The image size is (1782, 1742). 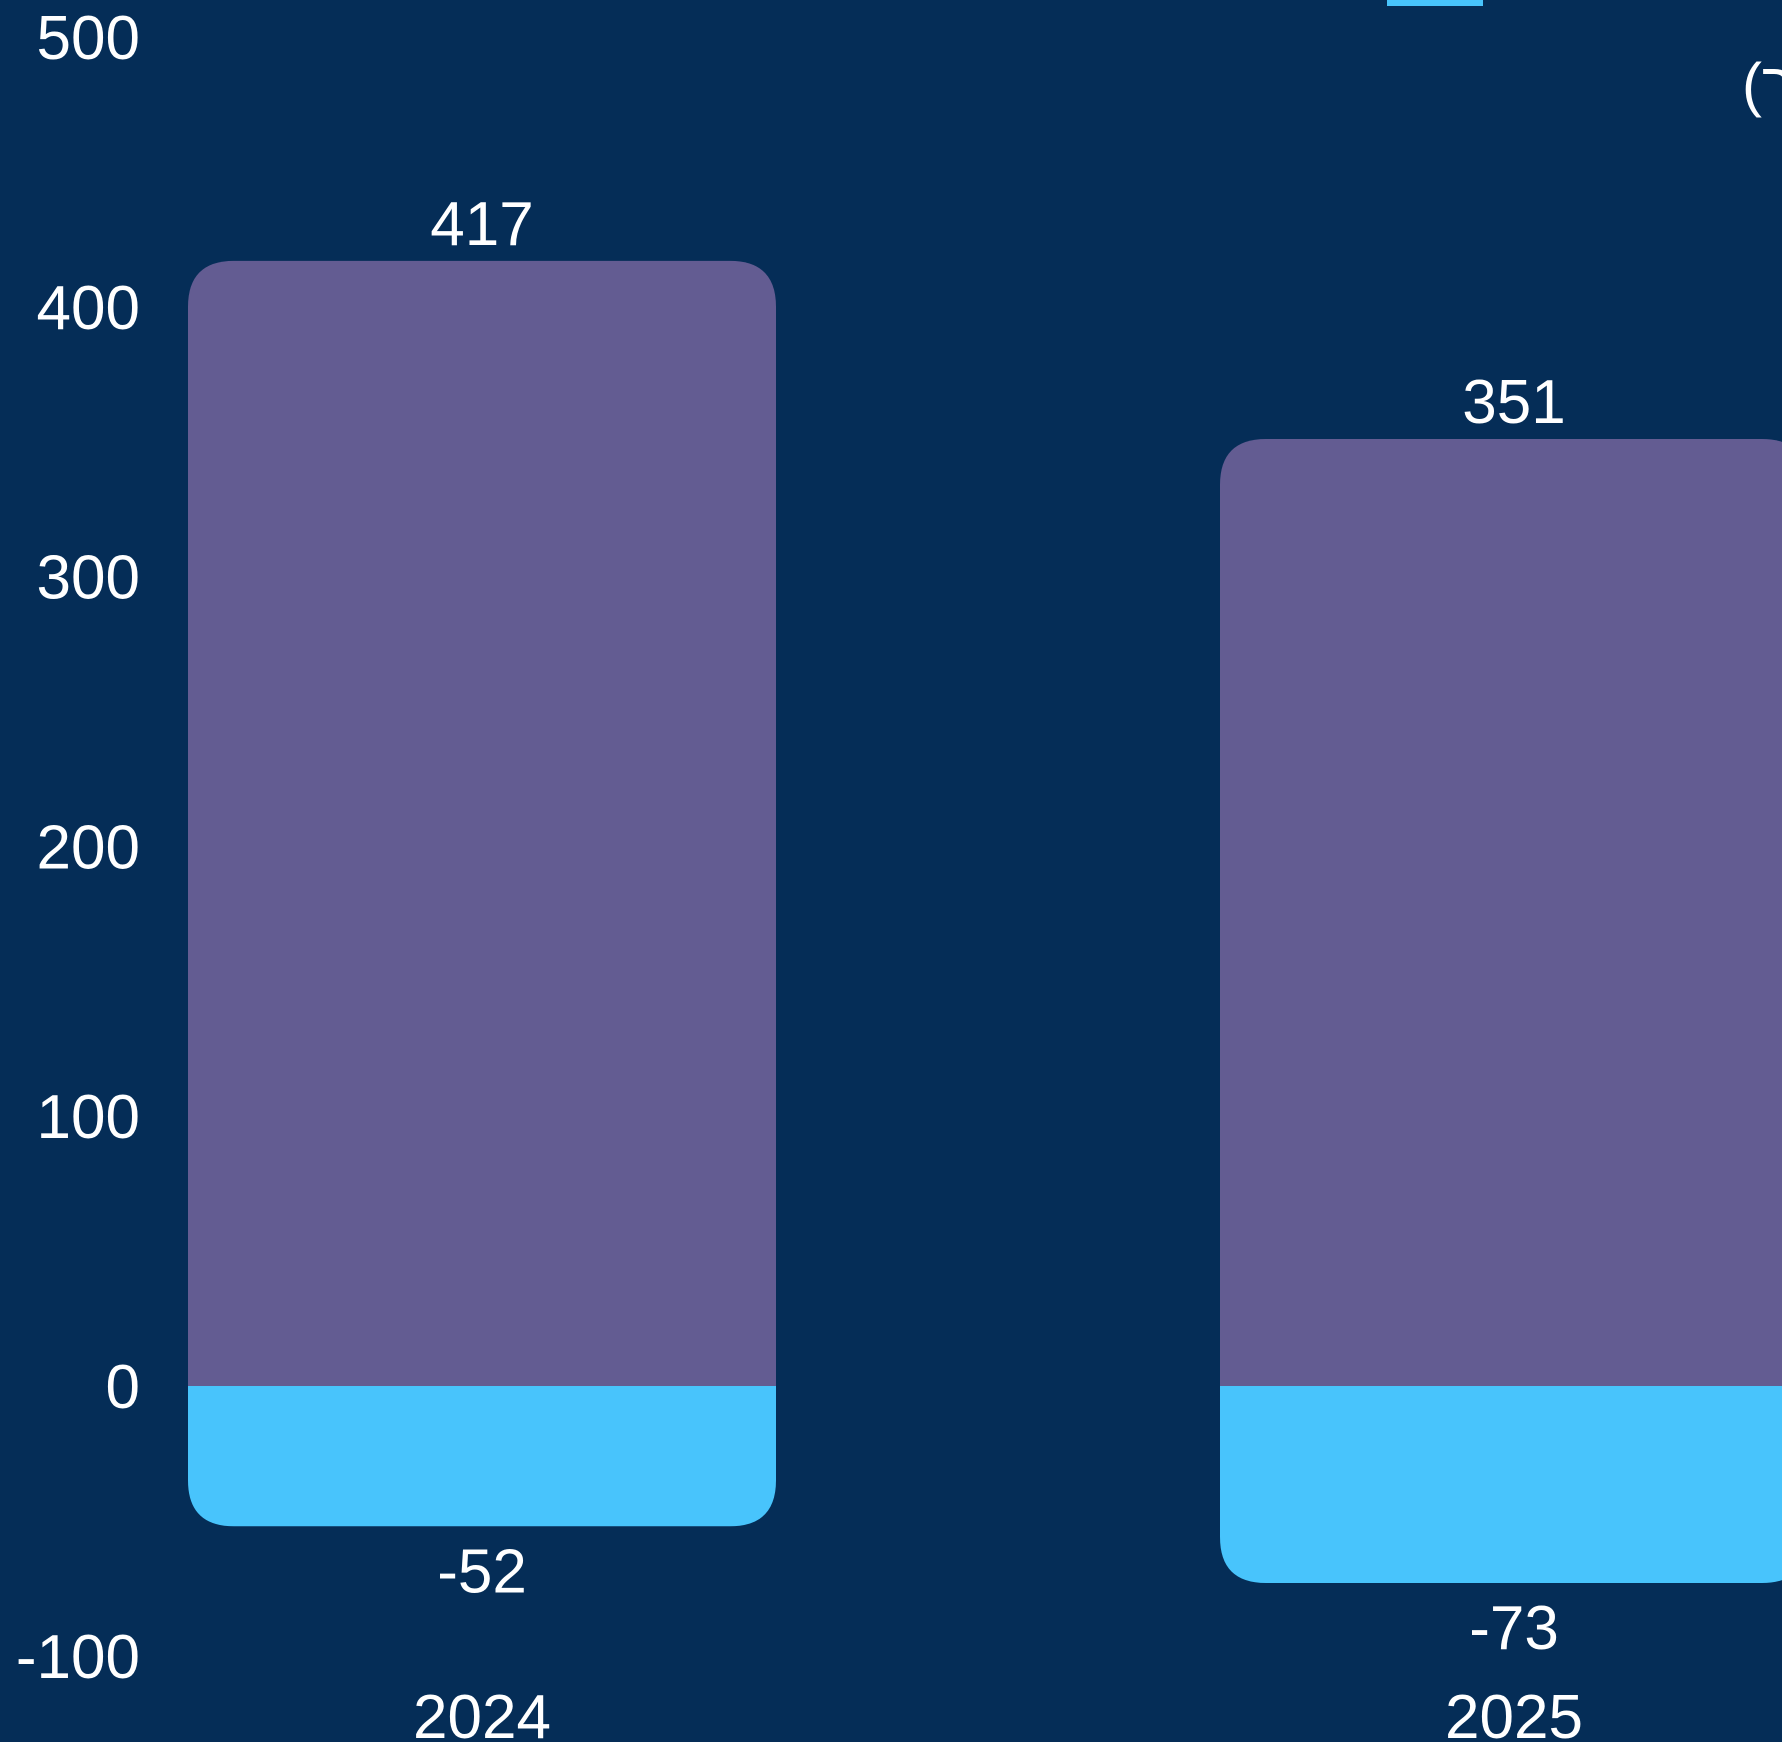 I want to click on x-category-label: 2025, so click(x=1514, y=1712).